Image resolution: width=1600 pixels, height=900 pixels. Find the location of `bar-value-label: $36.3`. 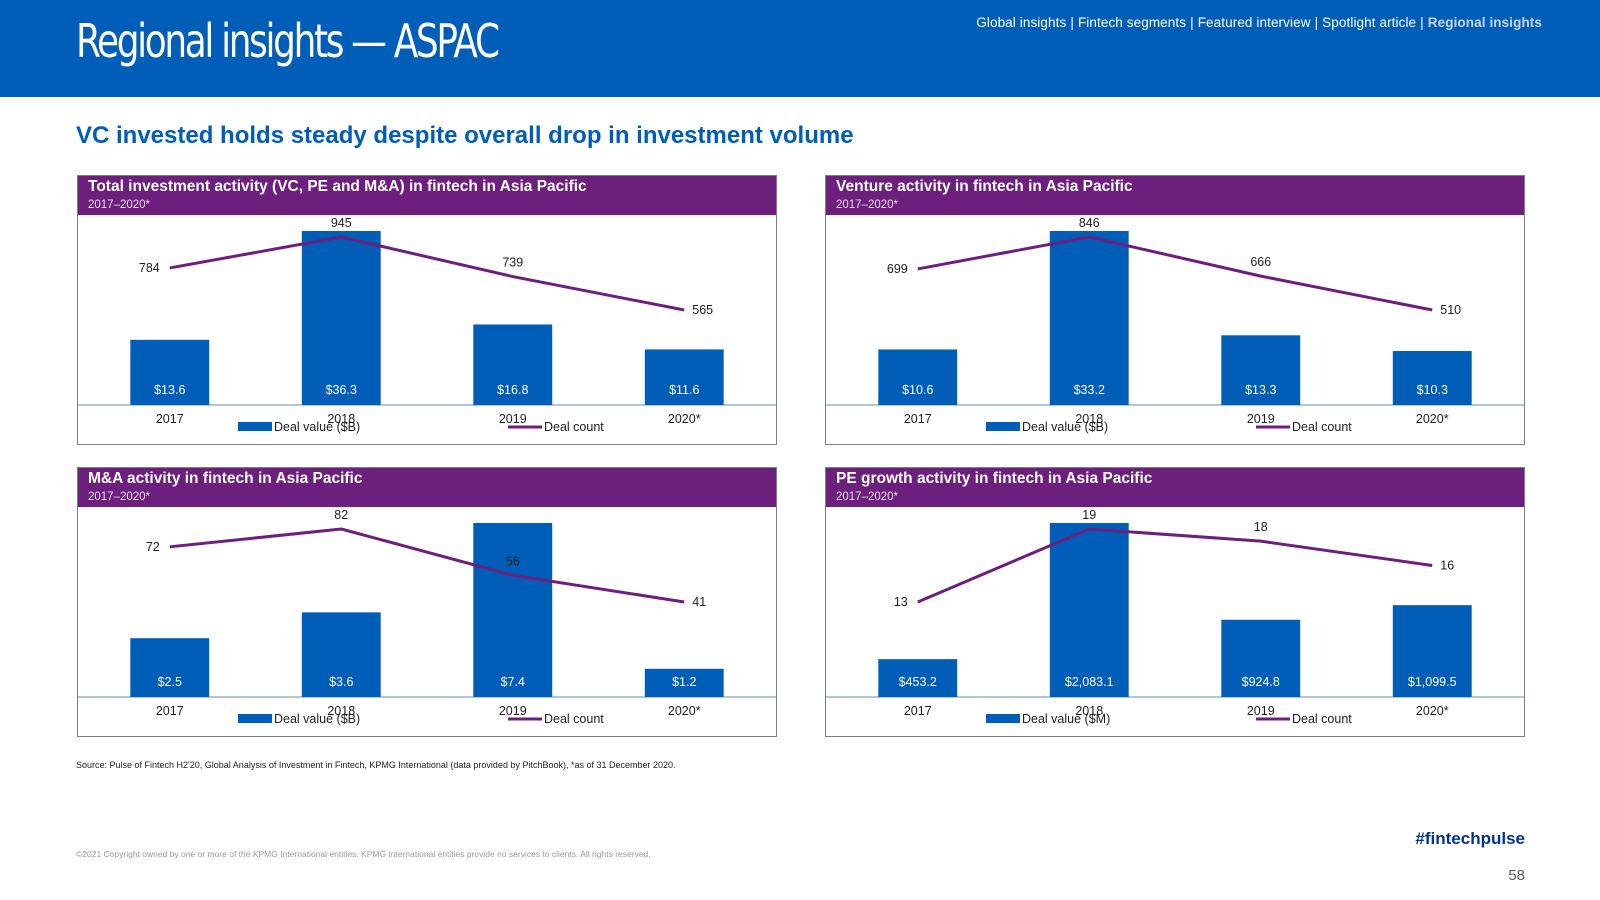

bar-value-label: $36.3 is located at coordinates (341, 390).